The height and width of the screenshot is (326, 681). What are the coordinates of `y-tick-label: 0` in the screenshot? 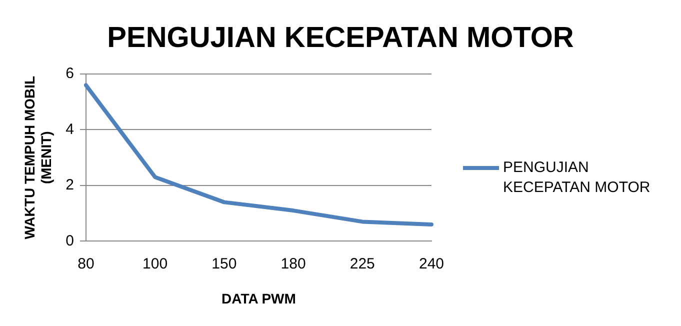 It's located at (70, 241).